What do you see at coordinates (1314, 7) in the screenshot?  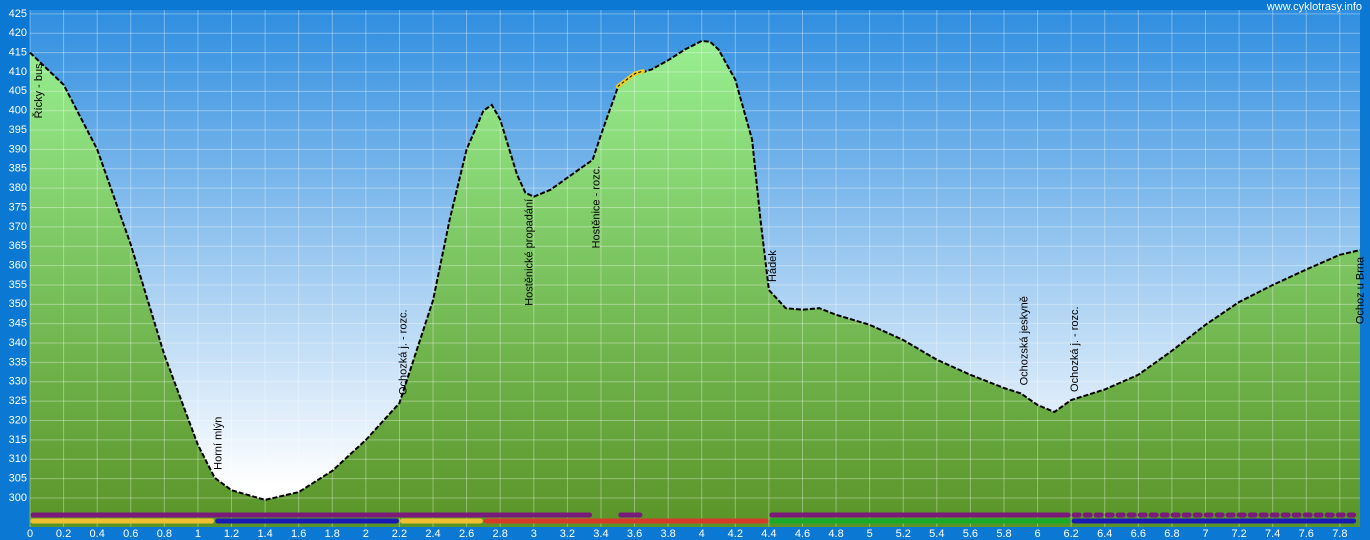 I see `watermark: www.cyklotrasy.info` at bounding box center [1314, 7].